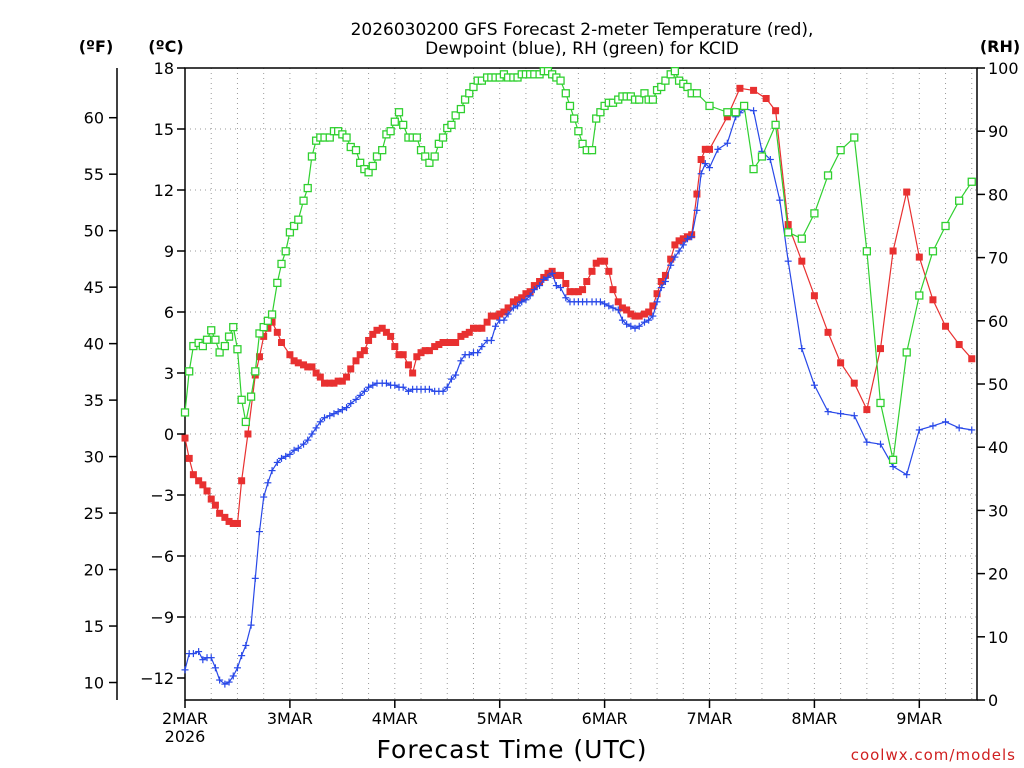  What do you see at coordinates (709, 718) in the screenshot?
I see `x-tick-label: 7MAR` at bounding box center [709, 718].